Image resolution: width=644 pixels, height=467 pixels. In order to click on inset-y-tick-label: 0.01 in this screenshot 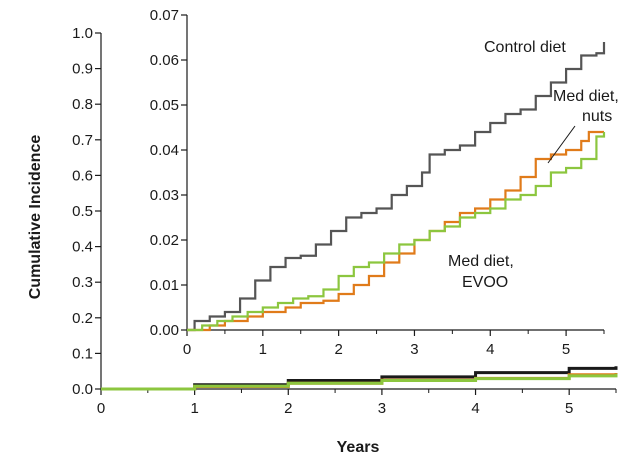, I will do `click(164, 285)`.